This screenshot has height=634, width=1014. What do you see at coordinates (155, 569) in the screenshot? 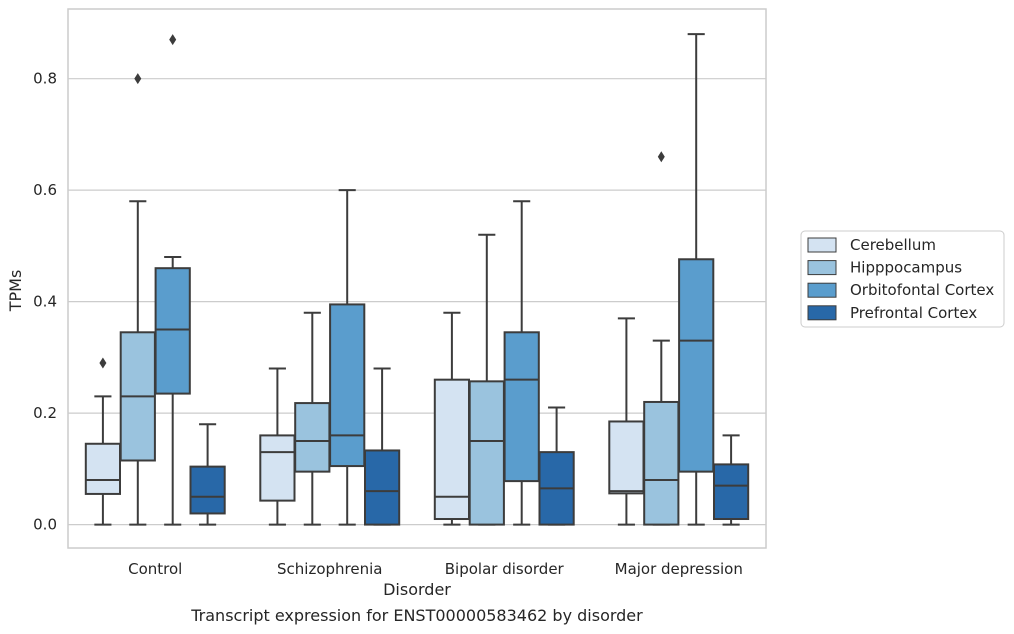
I see `x-tick-label: Control` at bounding box center [155, 569].